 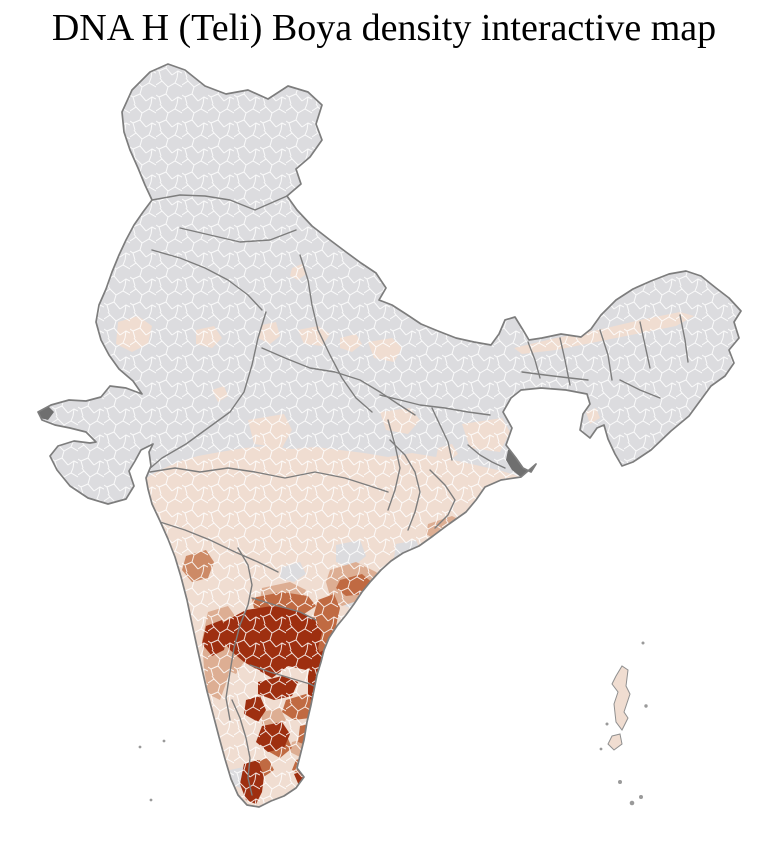 I want to click on lakshadweep-specks, so click(x=152, y=770).